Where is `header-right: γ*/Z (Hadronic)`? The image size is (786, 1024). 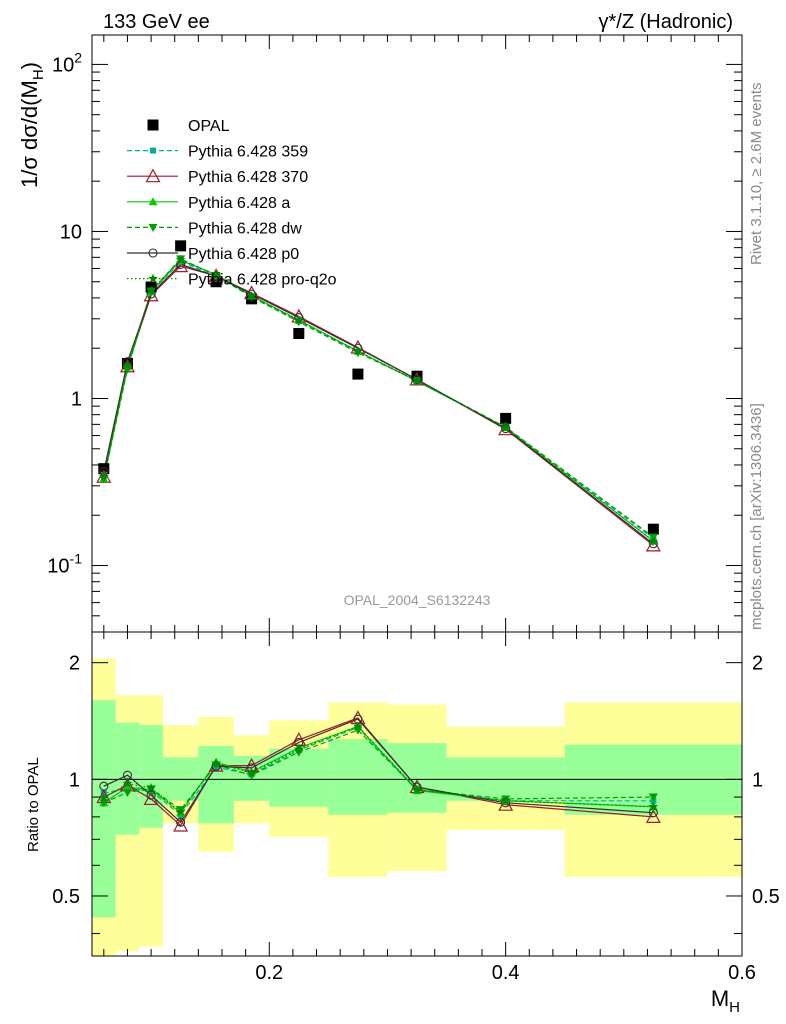
header-right: γ*/Z (Hadronic) is located at coordinates (666, 22).